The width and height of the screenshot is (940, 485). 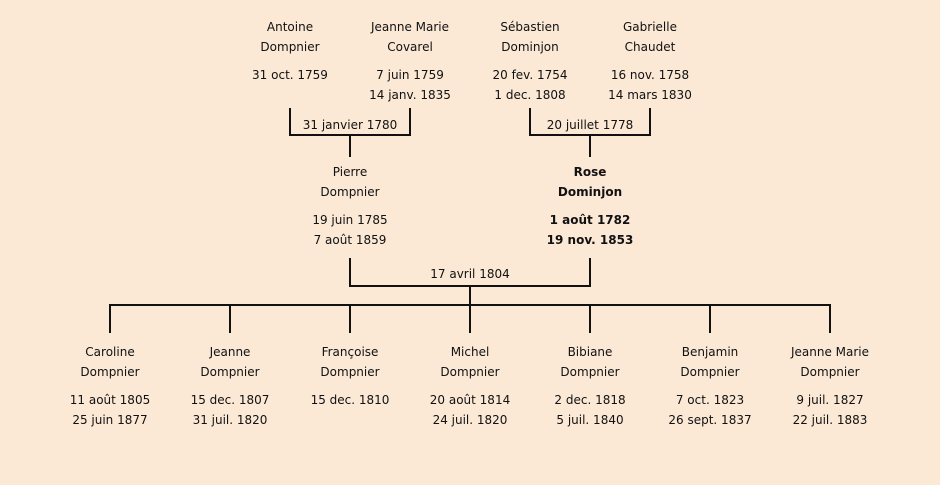 I want to click on birth-date: 9 juil. 1827, so click(x=830, y=400).